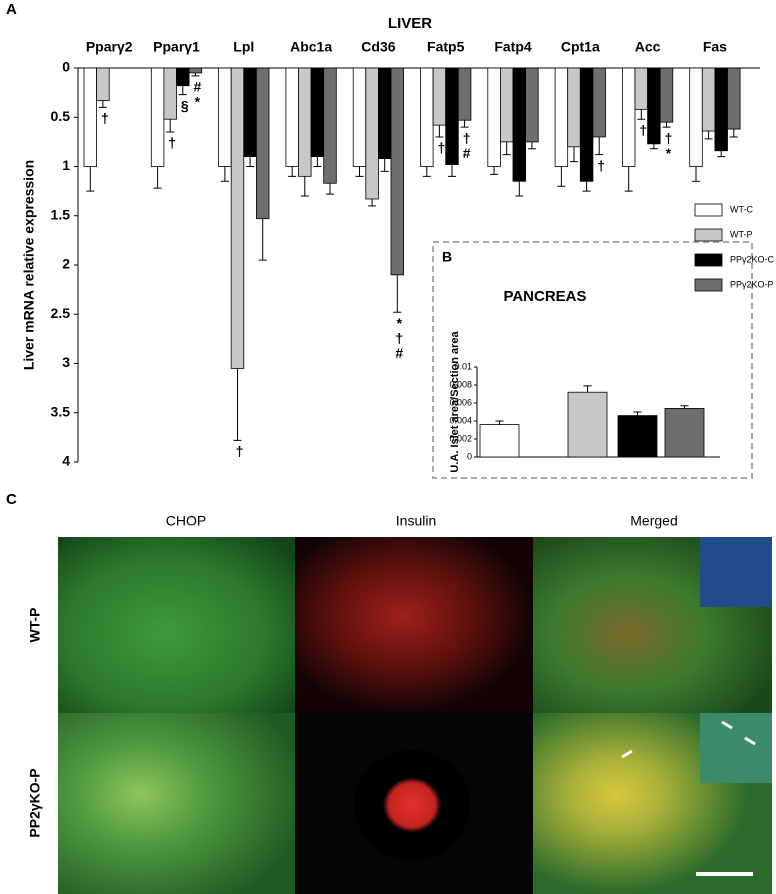  I want to click on legend-label: PPγ2KO-C, so click(752, 259).